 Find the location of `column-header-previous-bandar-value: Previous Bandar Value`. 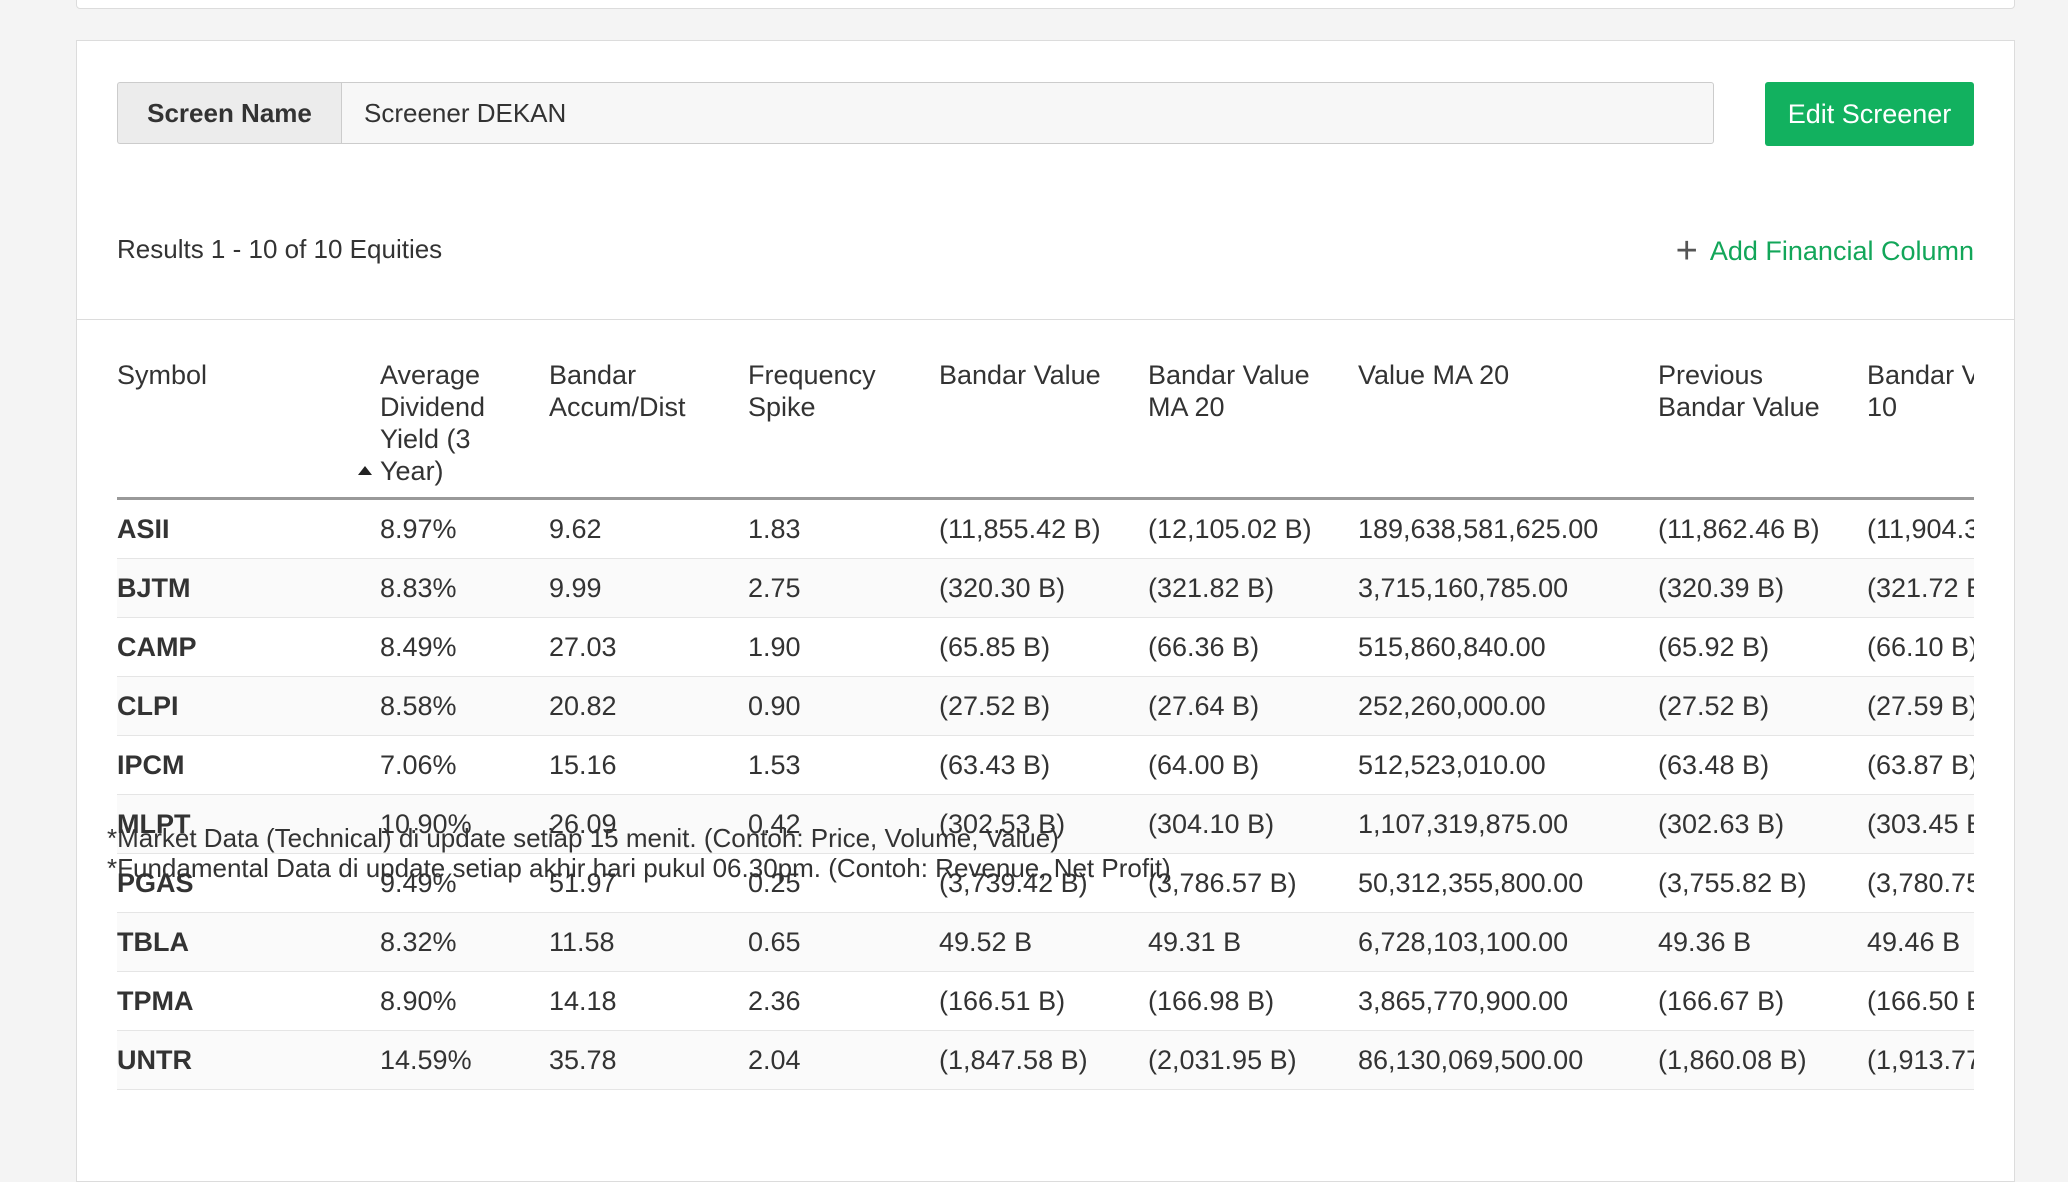

column-header-previous-bandar-value: Previous Bandar Value is located at coordinates (1762, 410).